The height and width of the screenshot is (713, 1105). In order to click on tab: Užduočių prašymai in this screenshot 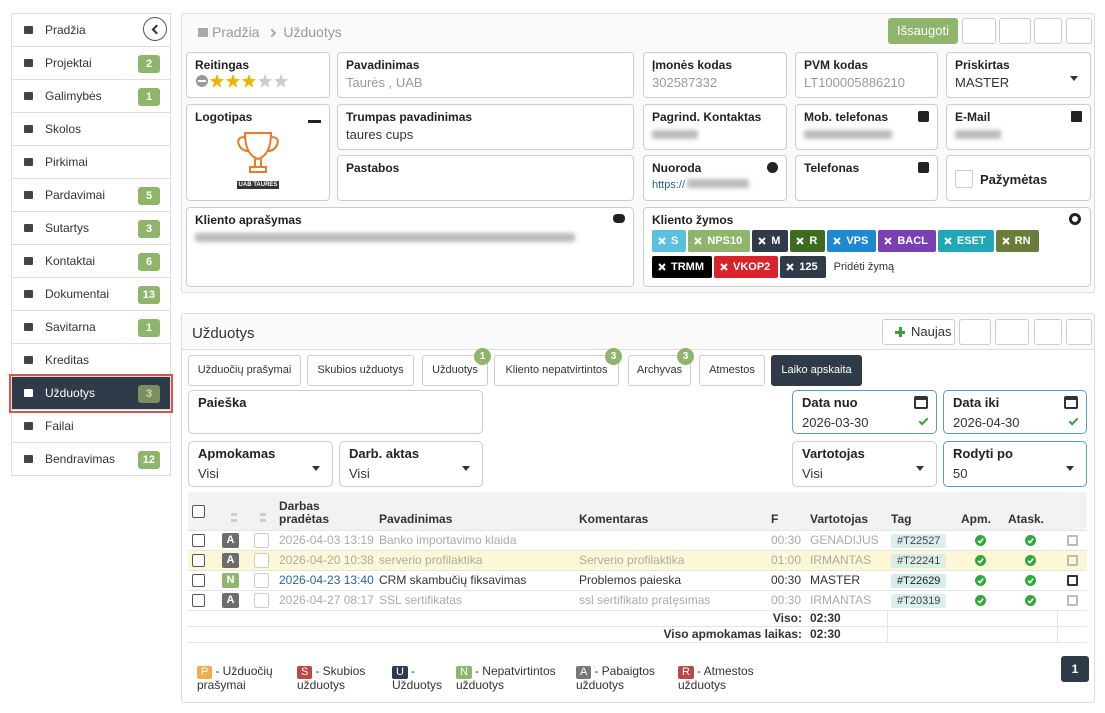, I will do `click(244, 370)`.